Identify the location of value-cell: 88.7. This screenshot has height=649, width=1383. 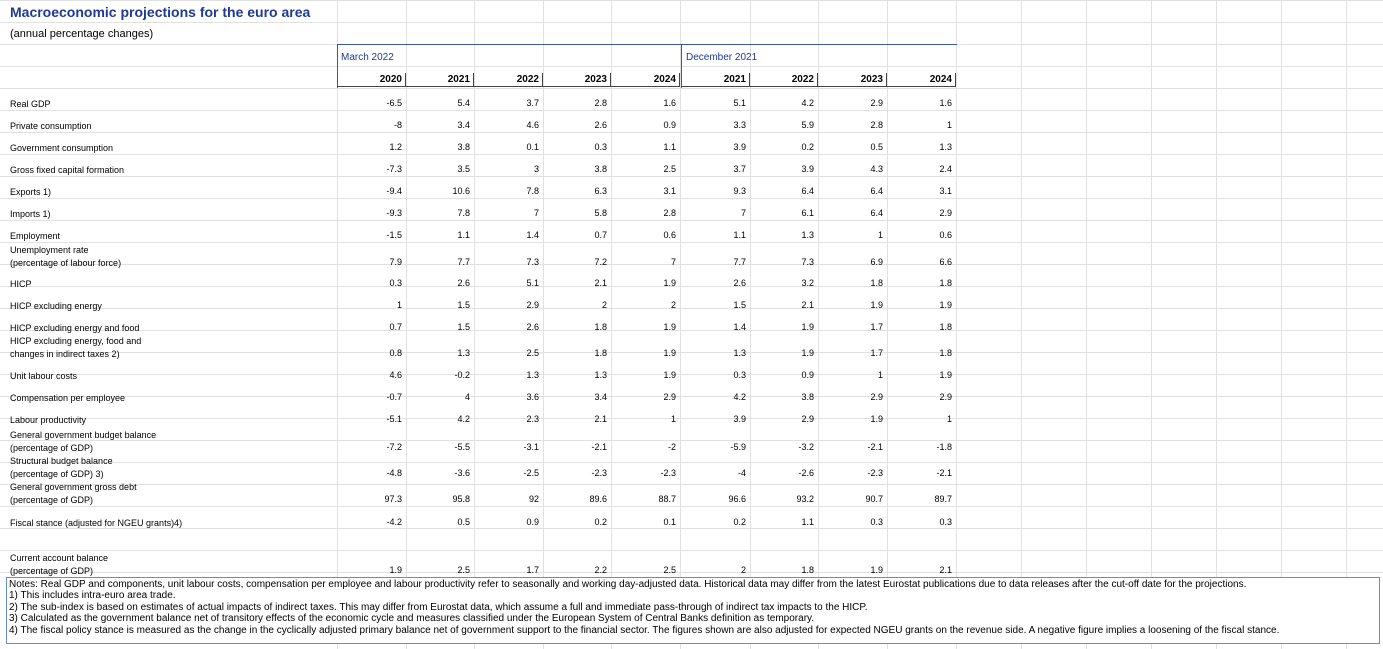
(667, 499).